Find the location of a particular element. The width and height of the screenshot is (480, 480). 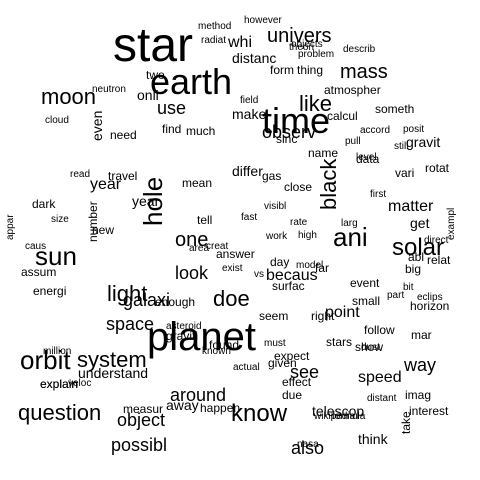

cloud-word: neutron is located at coordinates (109, 89).